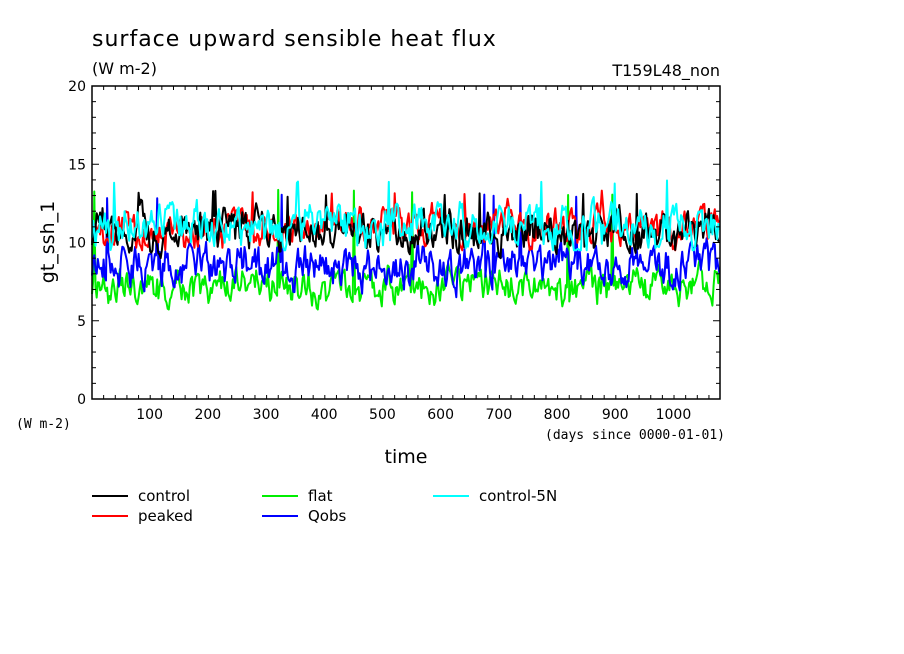 The height and width of the screenshot is (654, 904). What do you see at coordinates (165, 516) in the screenshot?
I see `legend-label: peaked` at bounding box center [165, 516].